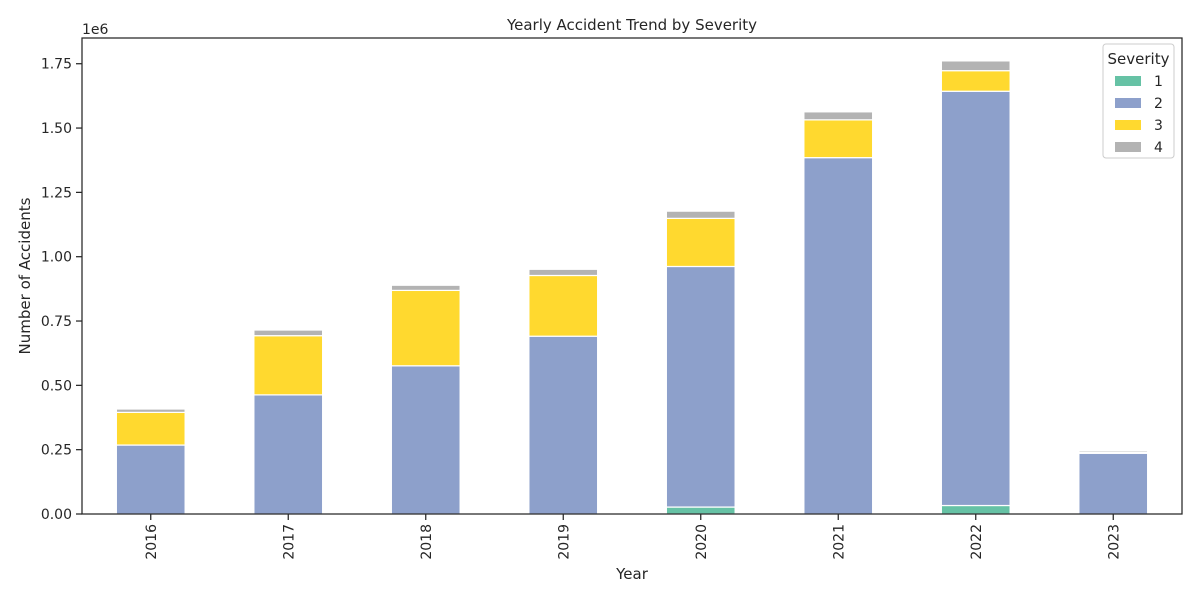 This screenshot has height=600, width=1200. What do you see at coordinates (839, 542) in the screenshot?
I see `x-tick-label: 2021` at bounding box center [839, 542].